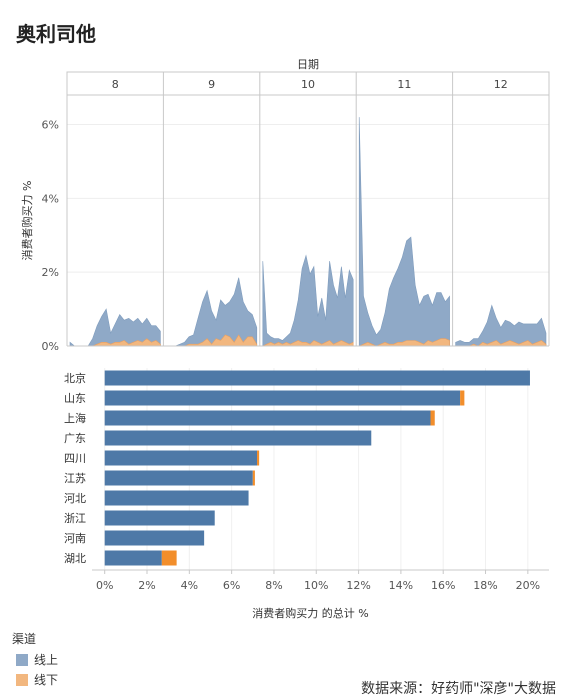 The height and width of the screenshot is (700, 562). Describe the element at coordinates (56, 34) in the screenshot. I see `chart-title: 奥利司他` at that location.